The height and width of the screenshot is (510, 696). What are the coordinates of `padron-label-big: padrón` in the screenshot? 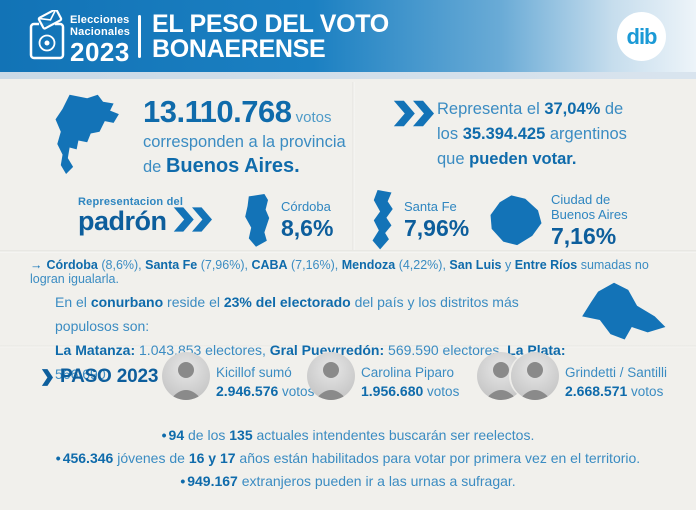 It's located at (122, 221).